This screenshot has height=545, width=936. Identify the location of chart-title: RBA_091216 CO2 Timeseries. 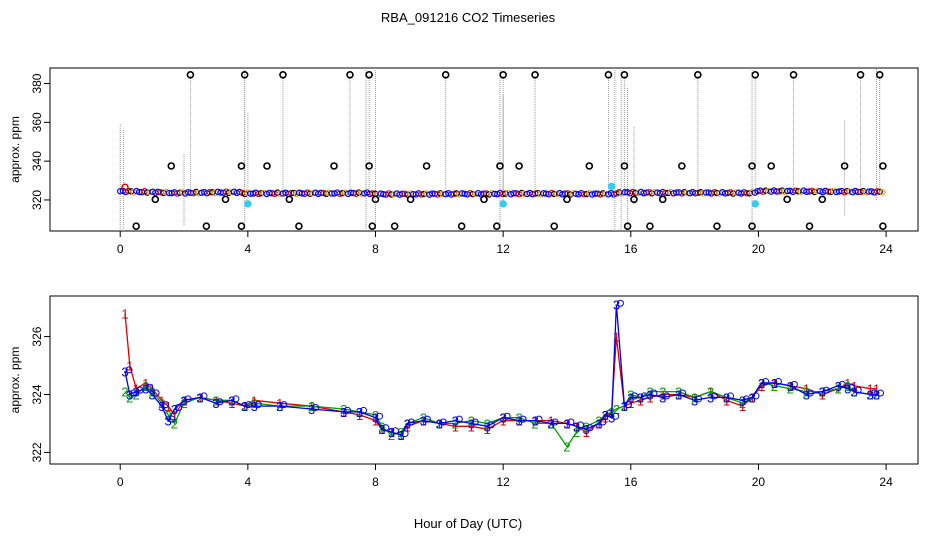
(468, 17).